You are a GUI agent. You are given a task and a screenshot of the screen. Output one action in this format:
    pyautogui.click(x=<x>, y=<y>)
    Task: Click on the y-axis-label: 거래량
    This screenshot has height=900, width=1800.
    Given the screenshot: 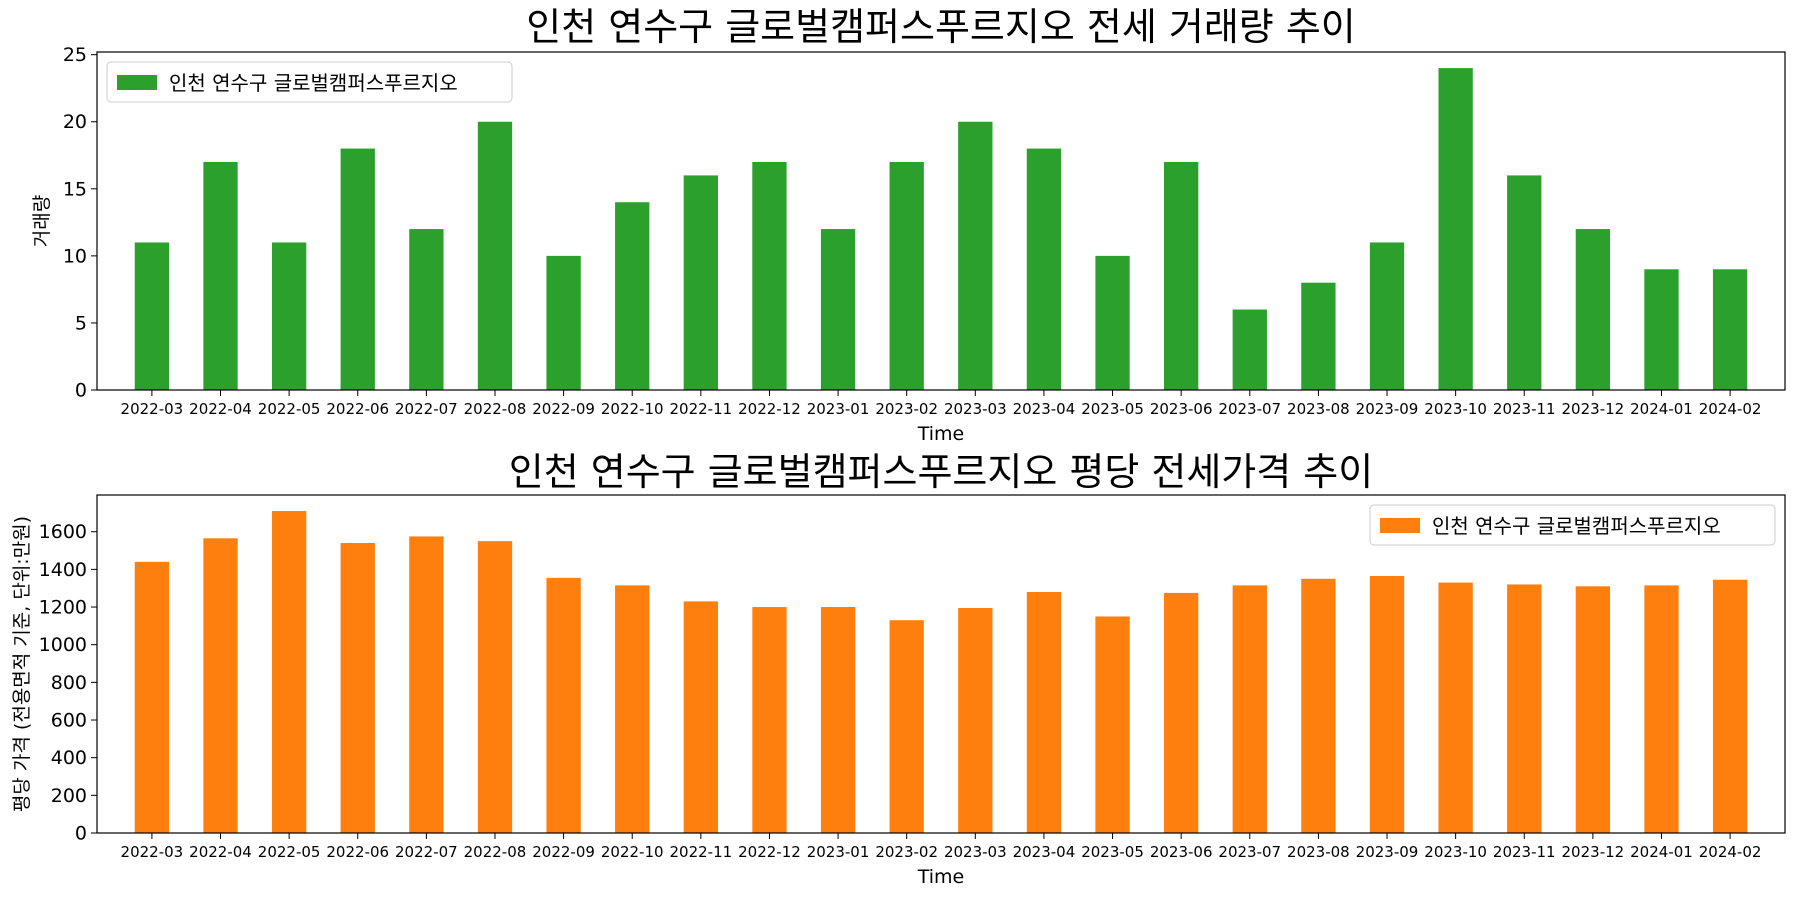 What is the action you would take?
    pyautogui.click(x=42, y=221)
    